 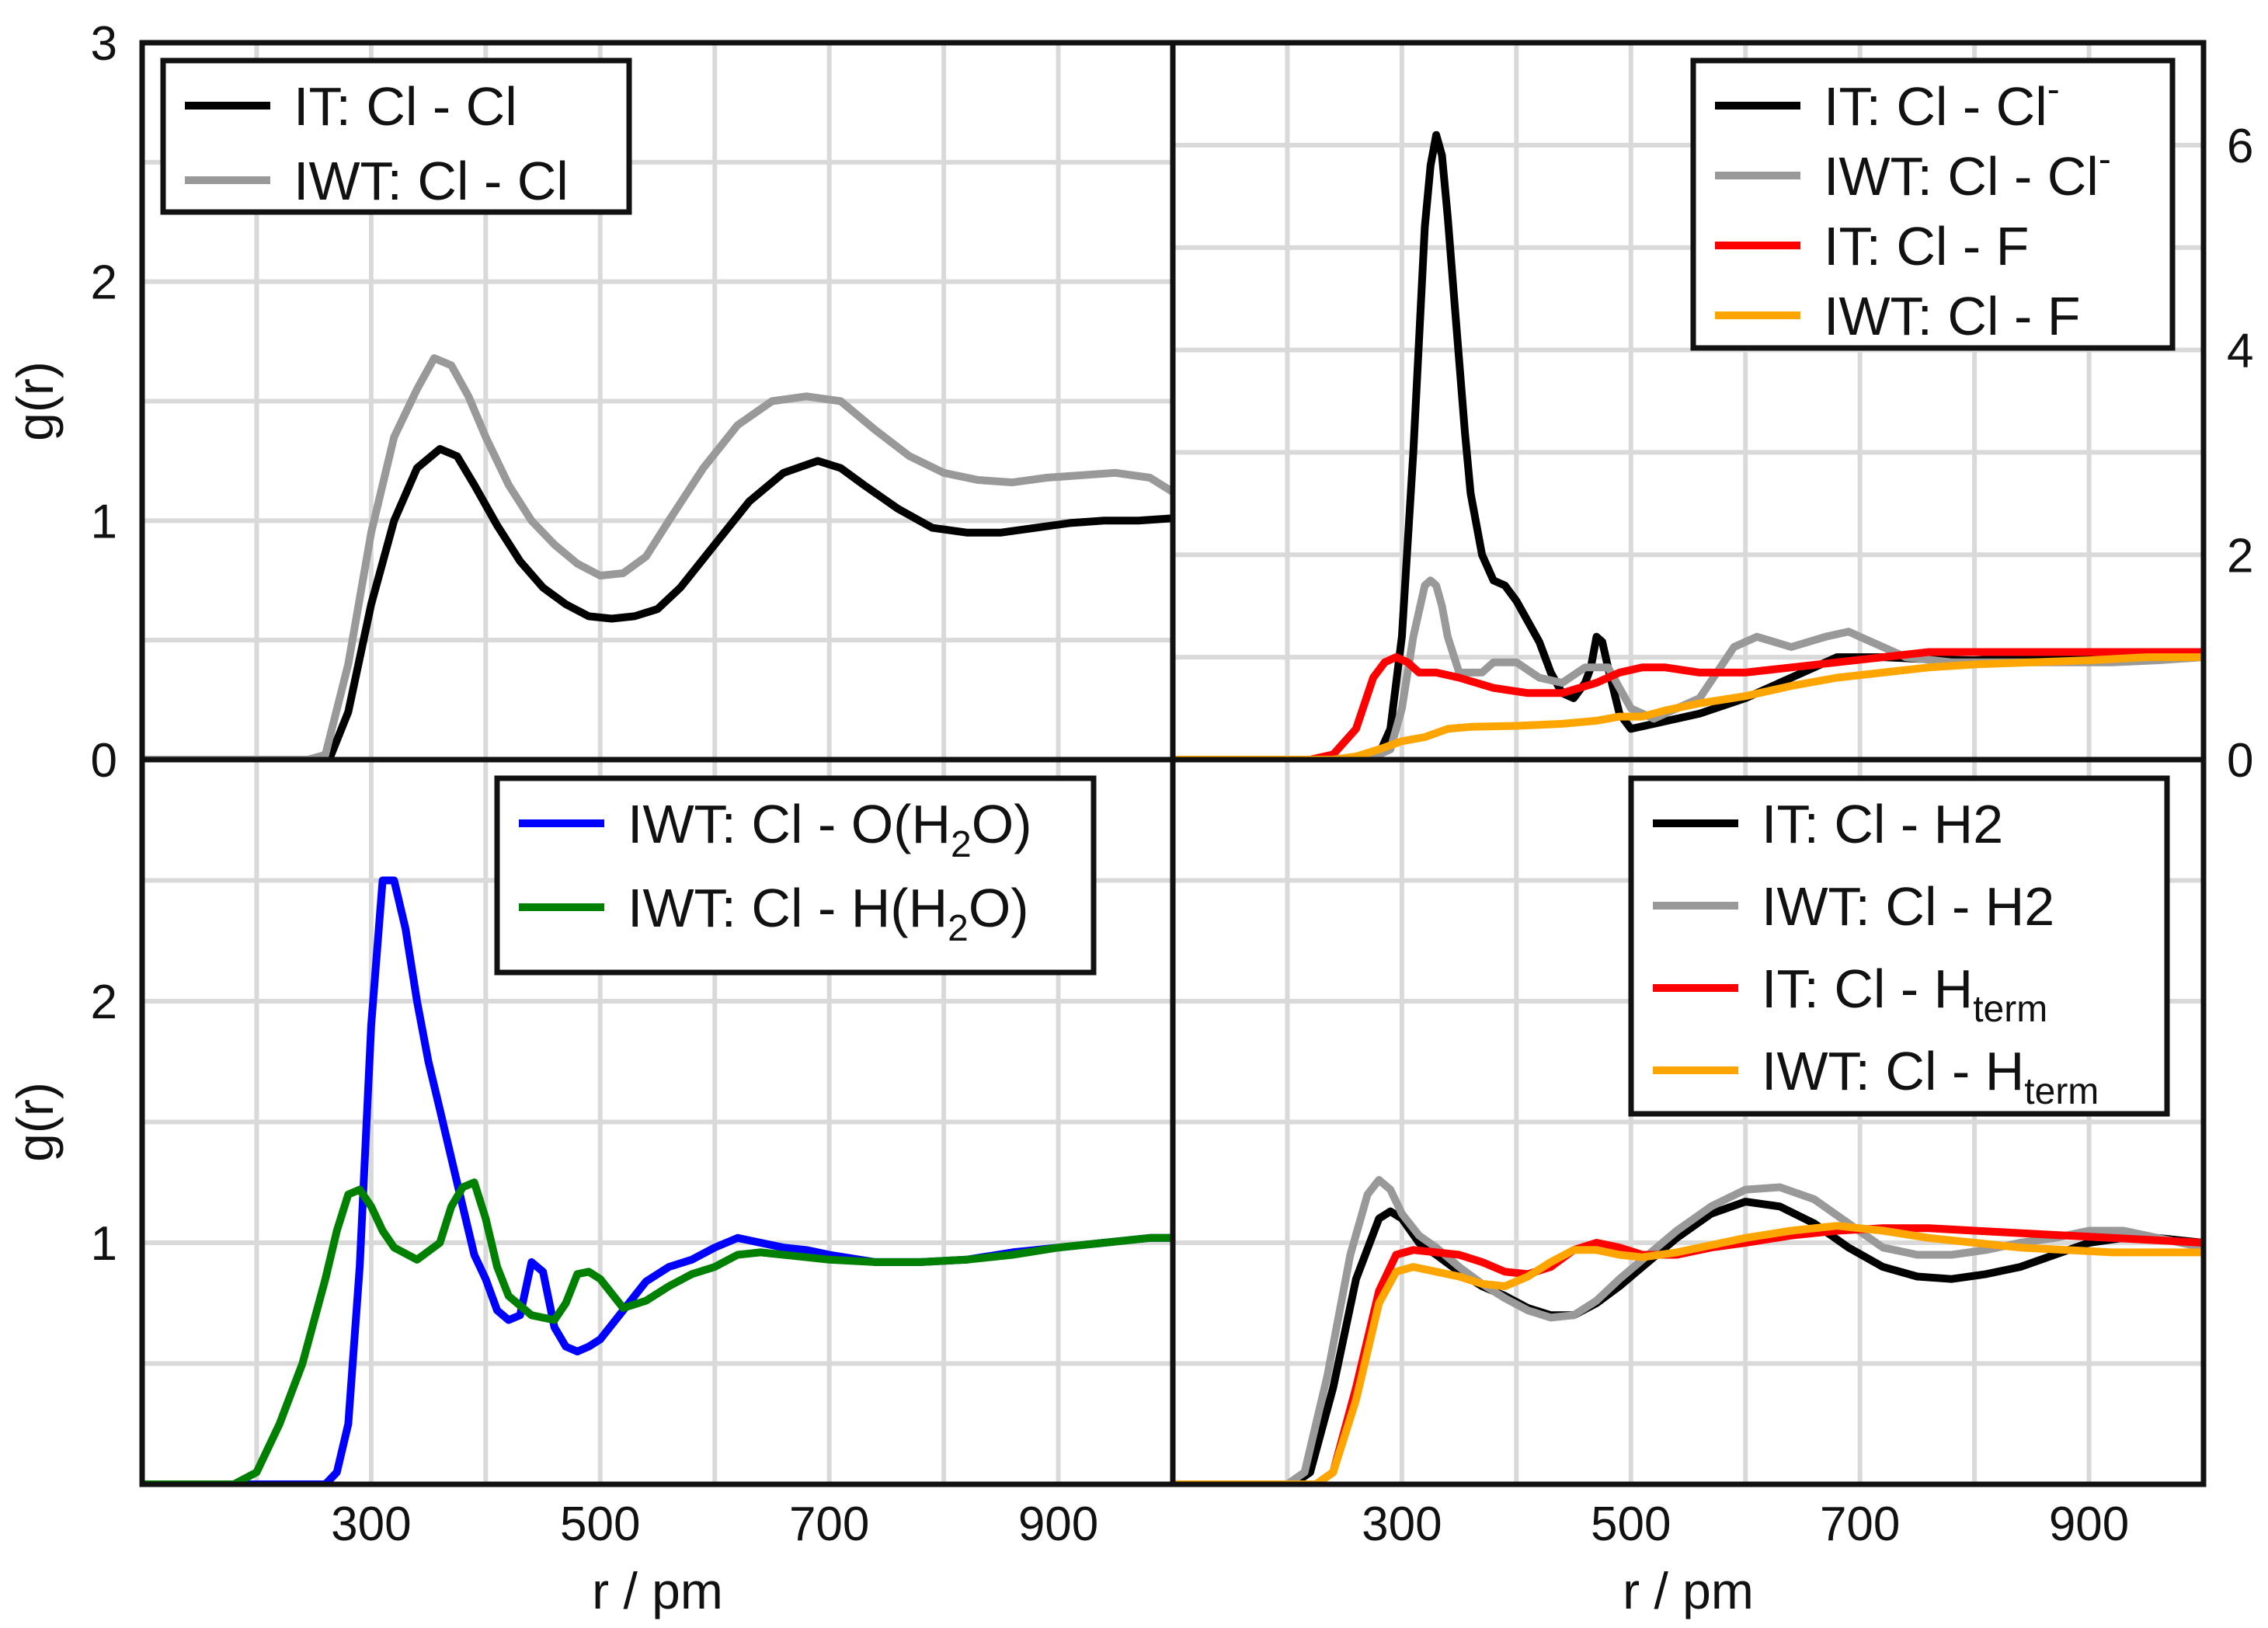 I want to click on legend-label-text: IWT: Cl - H2, so click(x=1908, y=906).